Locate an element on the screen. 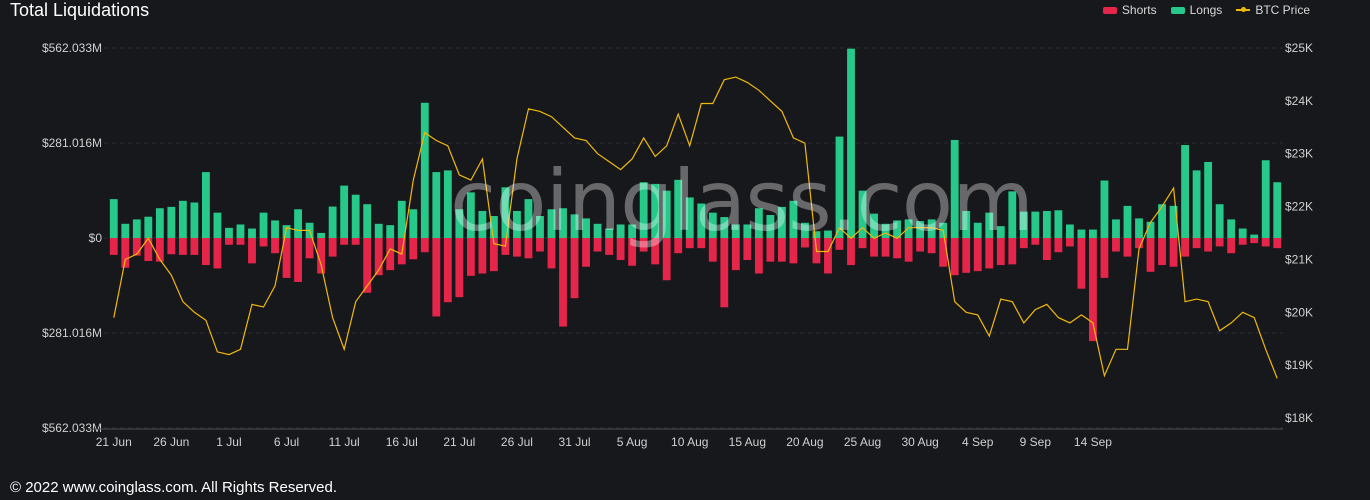  legend-swatch-shorts is located at coordinates (1109, 10).